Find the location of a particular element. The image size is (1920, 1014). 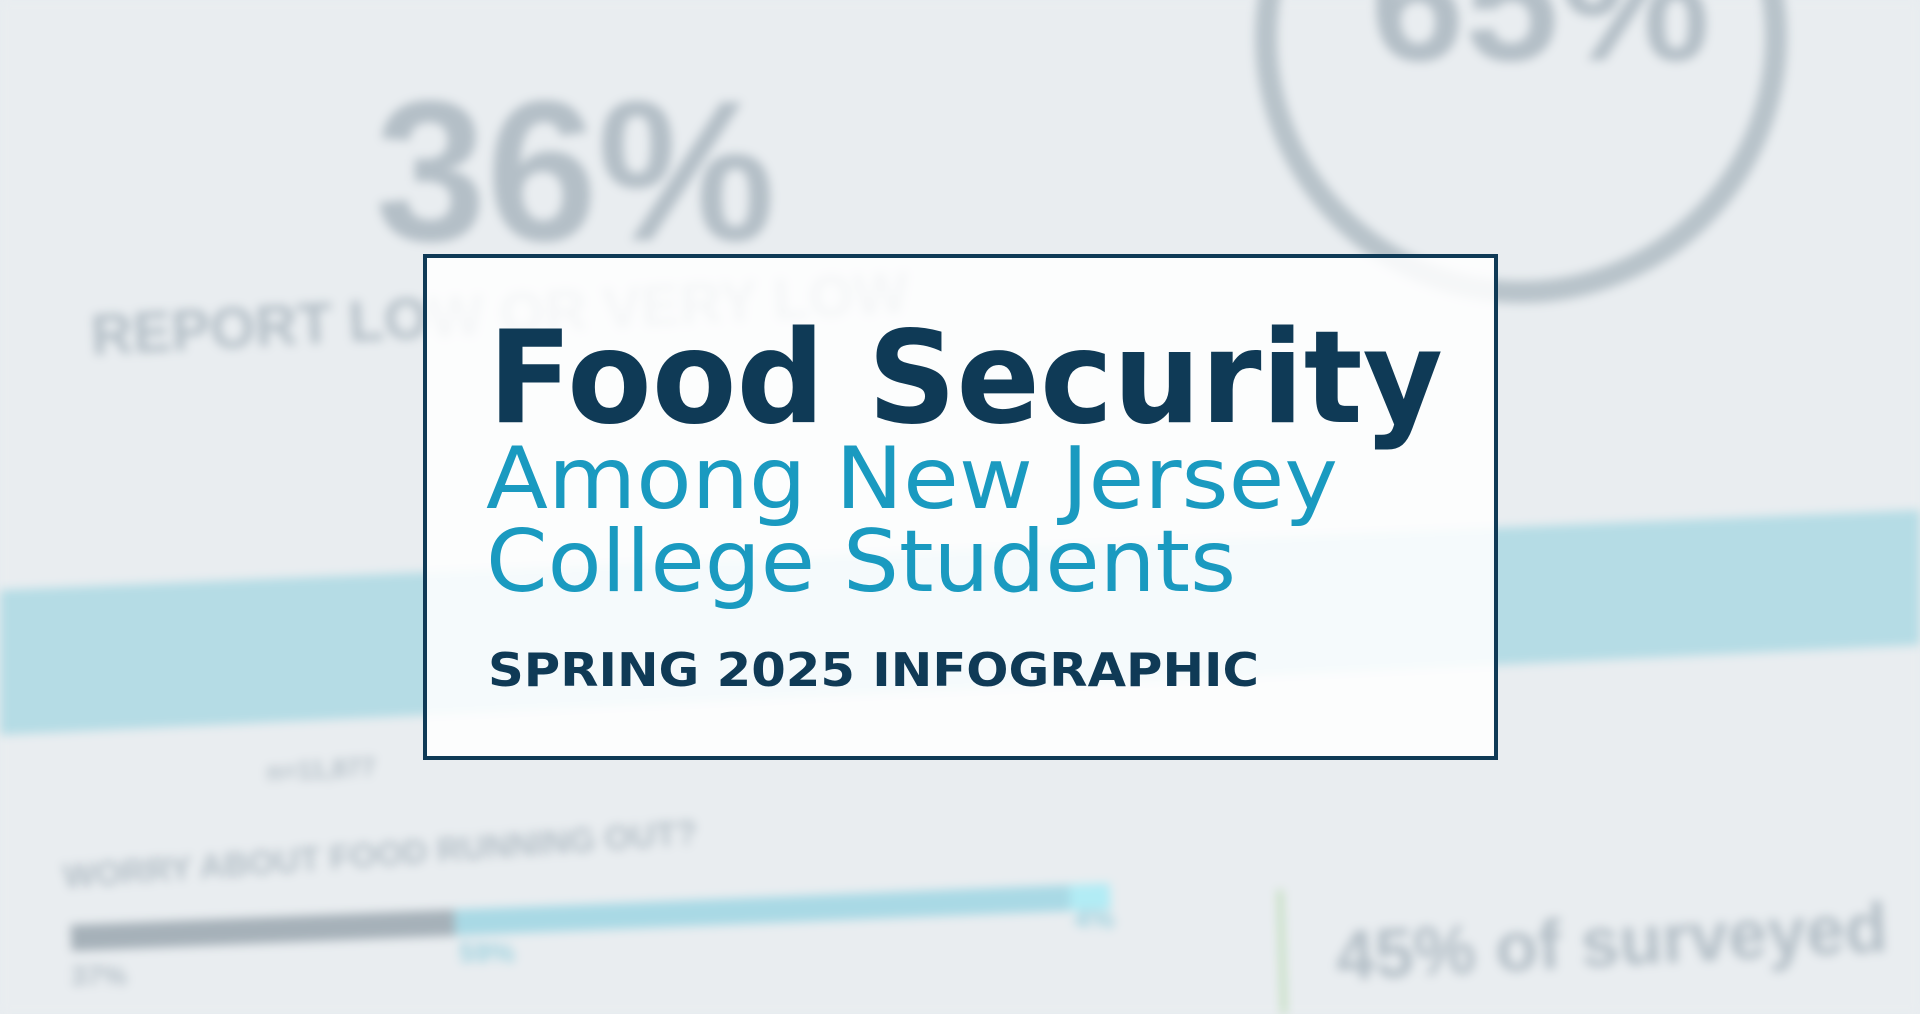

stat-value: 65% is located at coordinates (1540, 48).